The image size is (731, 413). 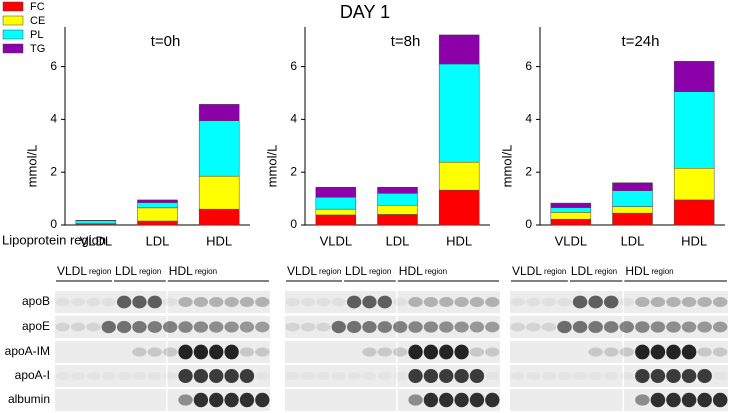 I want to click on region-header: LDL region, so click(x=368, y=271).